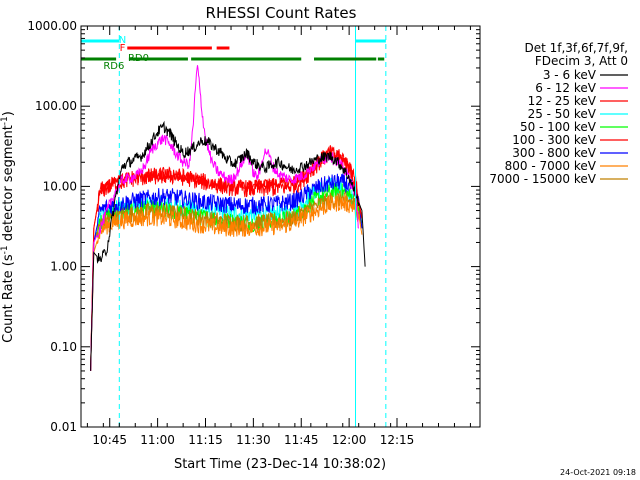 The width and height of the screenshot is (640, 480). Describe the element at coordinates (570, 75) in the screenshot. I see `legend-label-0: 3 - 6 keV` at that location.